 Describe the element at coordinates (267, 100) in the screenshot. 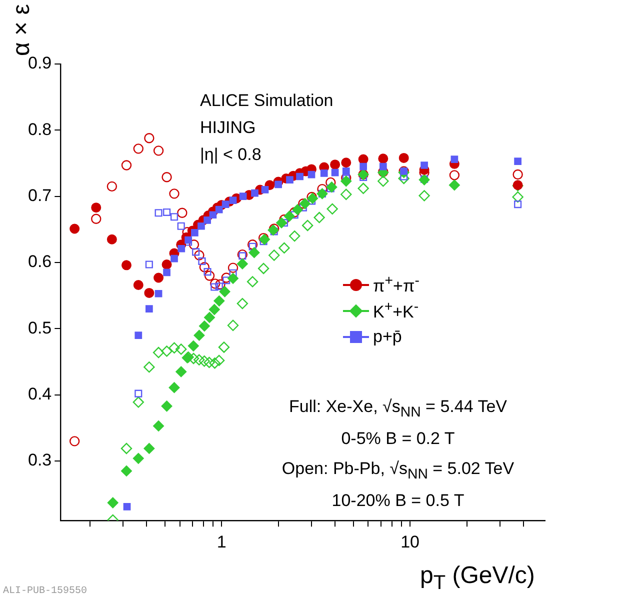

I see `annotation: ALICE Simulation` at that location.